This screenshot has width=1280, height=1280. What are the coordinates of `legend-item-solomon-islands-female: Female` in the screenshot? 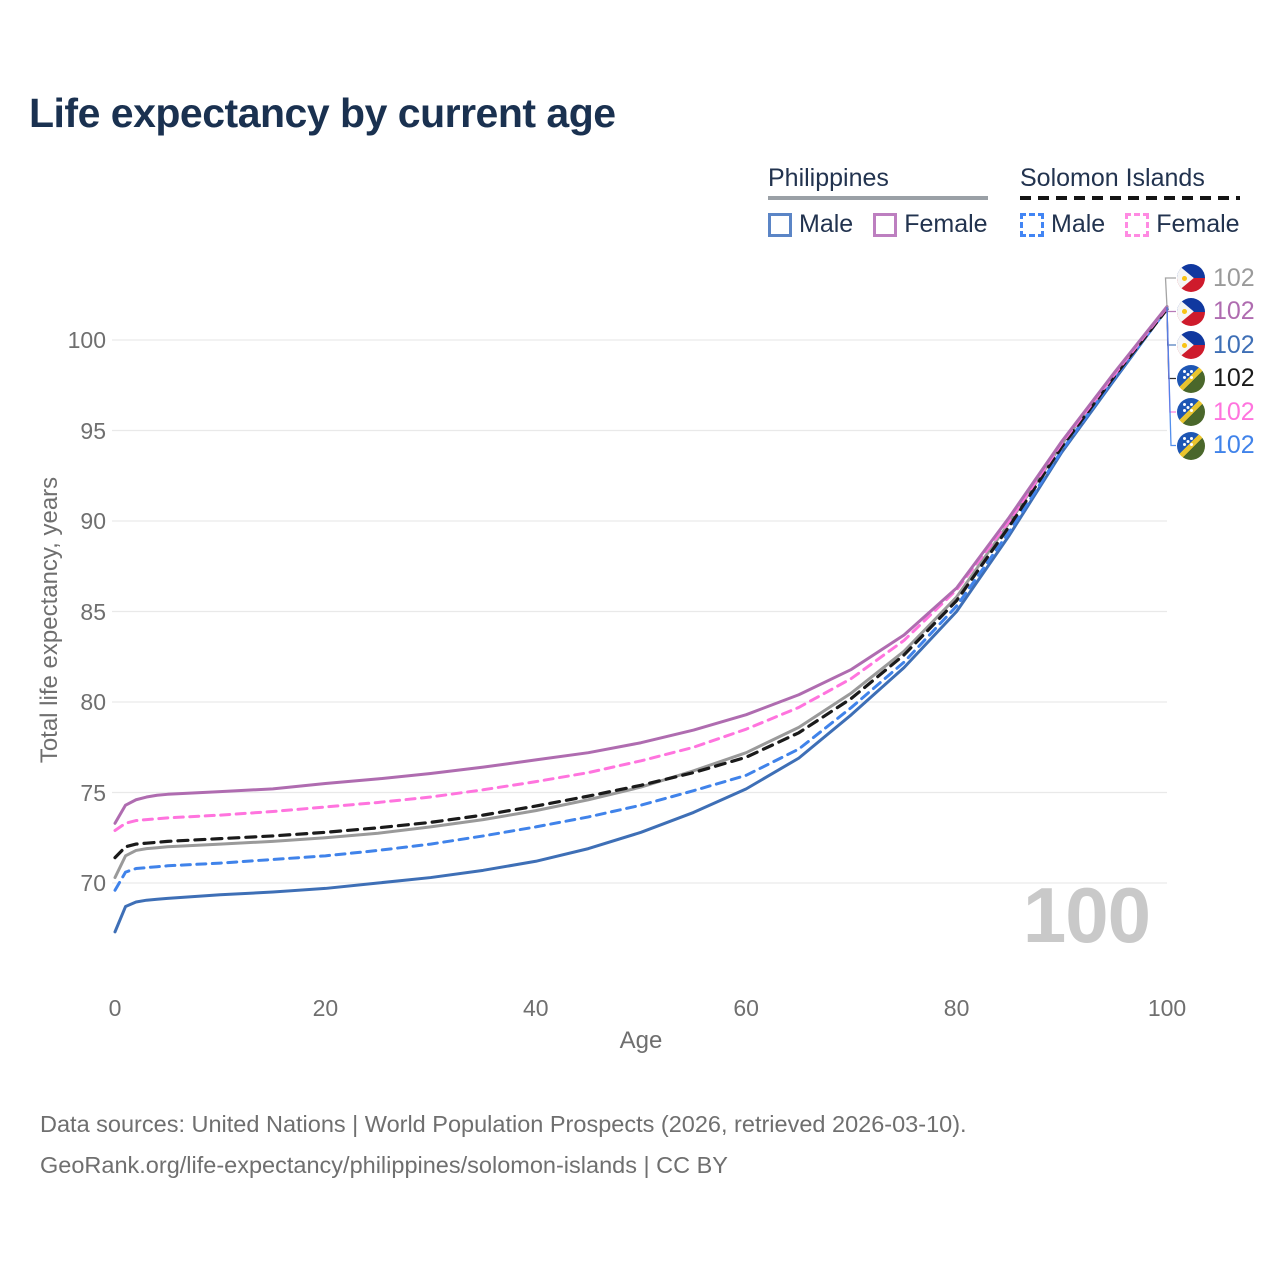 It's located at (1182, 224).